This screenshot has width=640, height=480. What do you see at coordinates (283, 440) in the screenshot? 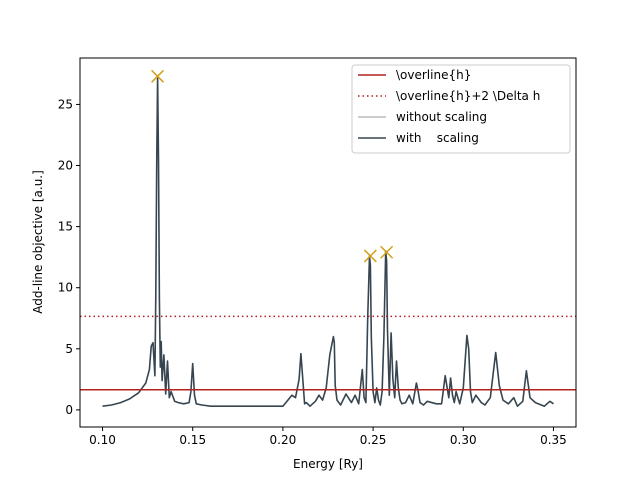
I see `x-tick-label: 0.20` at bounding box center [283, 440].